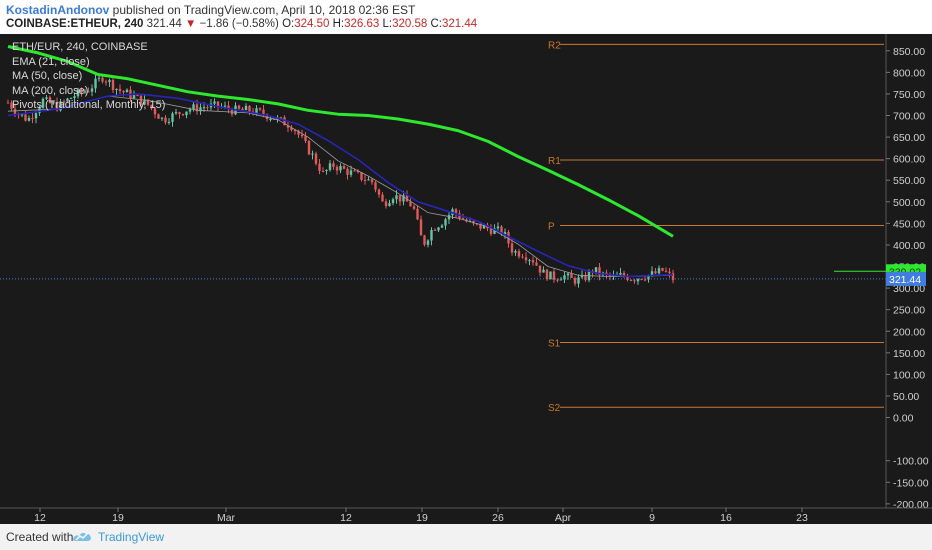 The width and height of the screenshot is (932, 550). I want to click on legend-ma200: MA (200, close), so click(50, 90).